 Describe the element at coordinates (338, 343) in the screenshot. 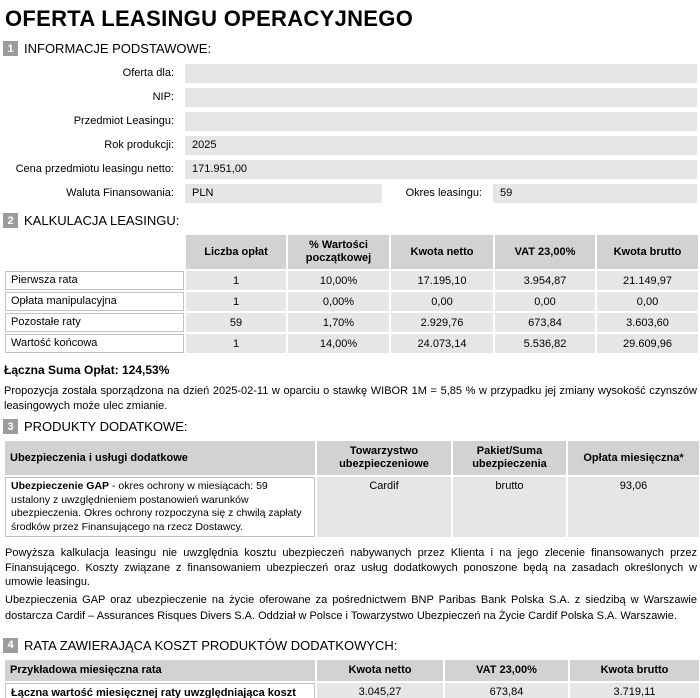

I see `cell-value: 14,00%` at that location.